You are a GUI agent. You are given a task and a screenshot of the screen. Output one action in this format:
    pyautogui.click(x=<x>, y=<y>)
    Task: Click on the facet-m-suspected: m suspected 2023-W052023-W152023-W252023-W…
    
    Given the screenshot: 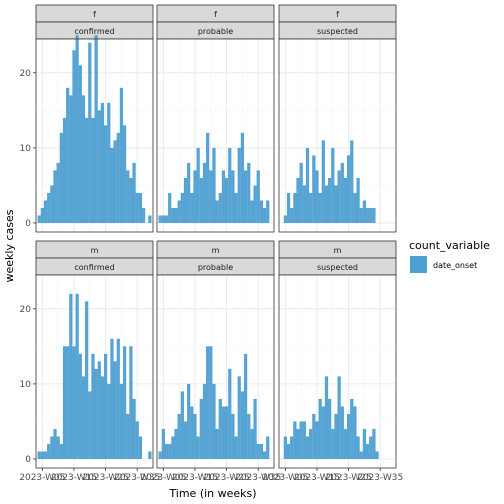 What is the action you would take?
    pyautogui.click(x=332, y=361)
    